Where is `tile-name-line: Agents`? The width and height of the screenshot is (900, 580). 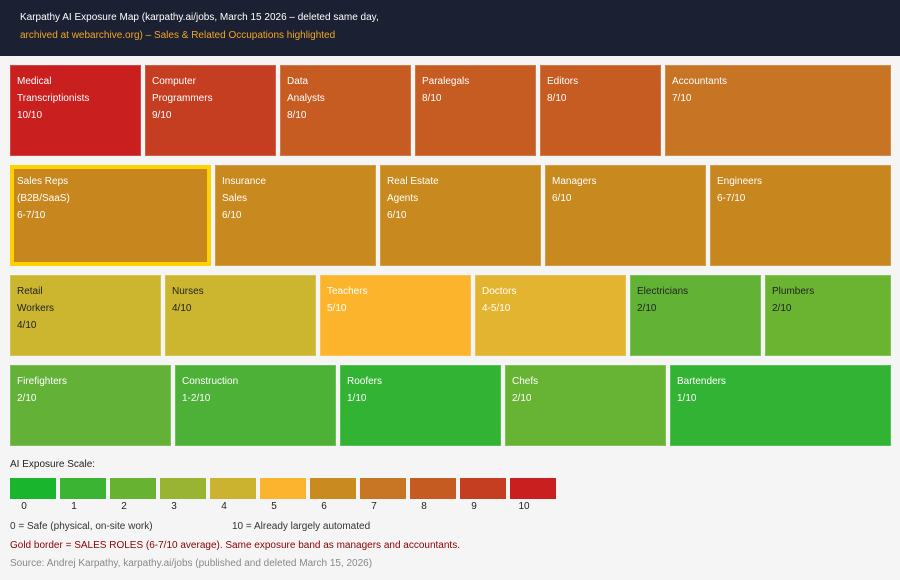
tile-name-line: Agents is located at coordinates (403, 198).